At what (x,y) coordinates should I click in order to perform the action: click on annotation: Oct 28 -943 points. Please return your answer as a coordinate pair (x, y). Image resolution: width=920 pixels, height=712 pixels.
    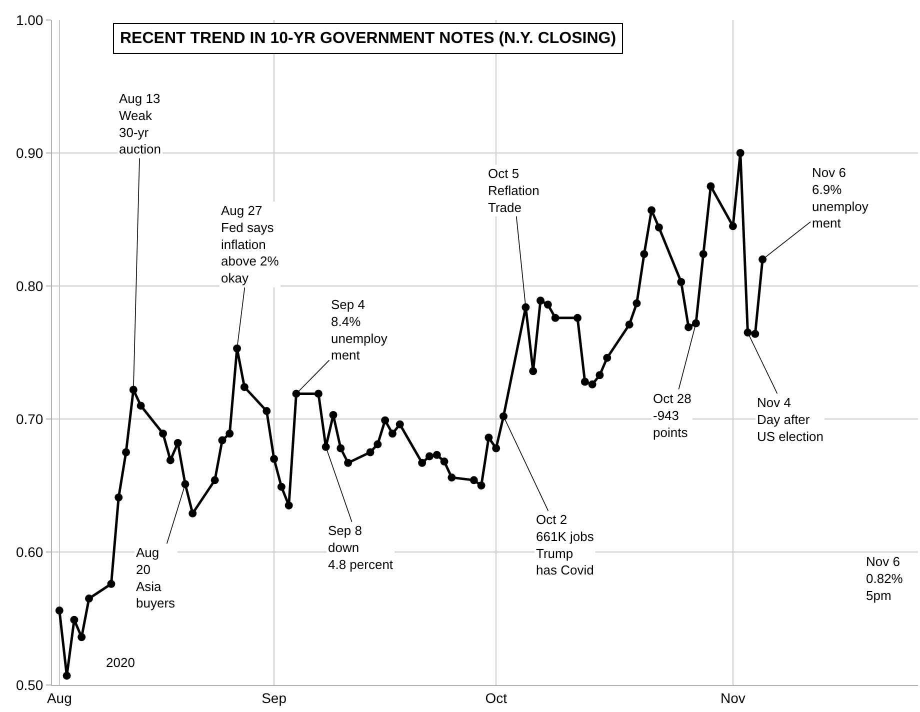
    Looking at the image, I should click on (672, 415).